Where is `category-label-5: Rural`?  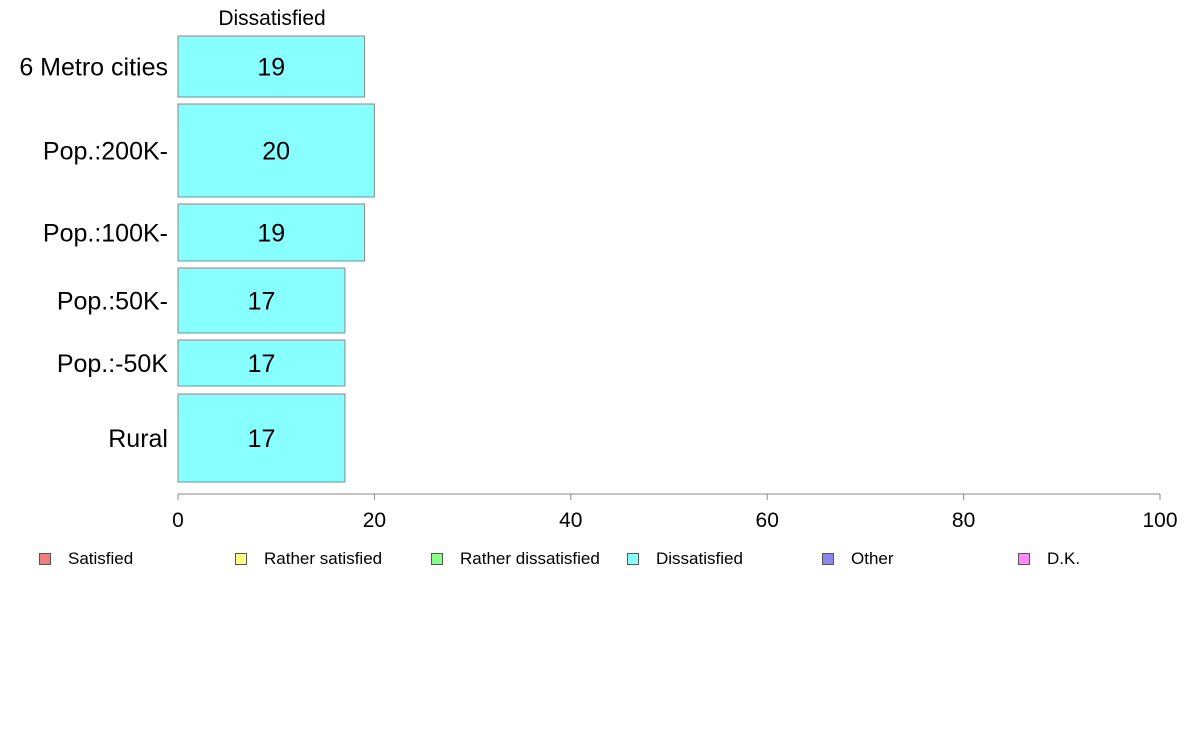
category-label-5: Rural is located at coordinates (138, 439).